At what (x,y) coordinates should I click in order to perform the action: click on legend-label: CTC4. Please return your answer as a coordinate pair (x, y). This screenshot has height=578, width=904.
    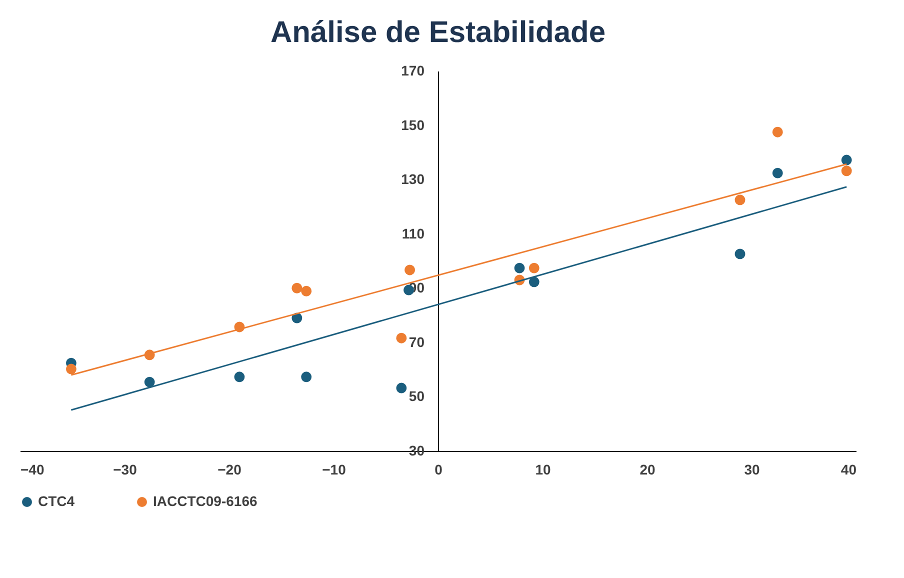
    Looking at the image, I should click on (56, 501).